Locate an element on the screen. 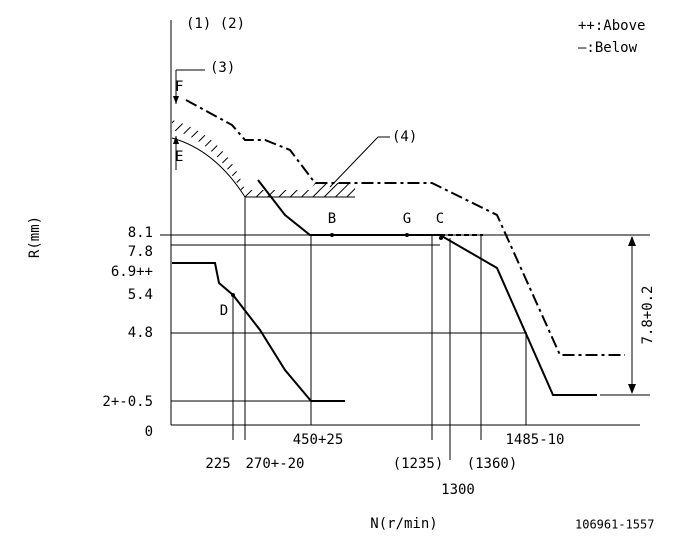  x-label: 270+-20 is located at coordinates (274, 464).